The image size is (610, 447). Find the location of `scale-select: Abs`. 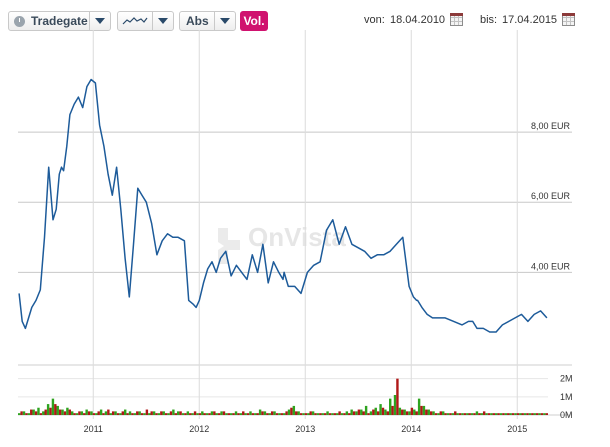

scale-select: Abs is located at coordinates (207, 21).